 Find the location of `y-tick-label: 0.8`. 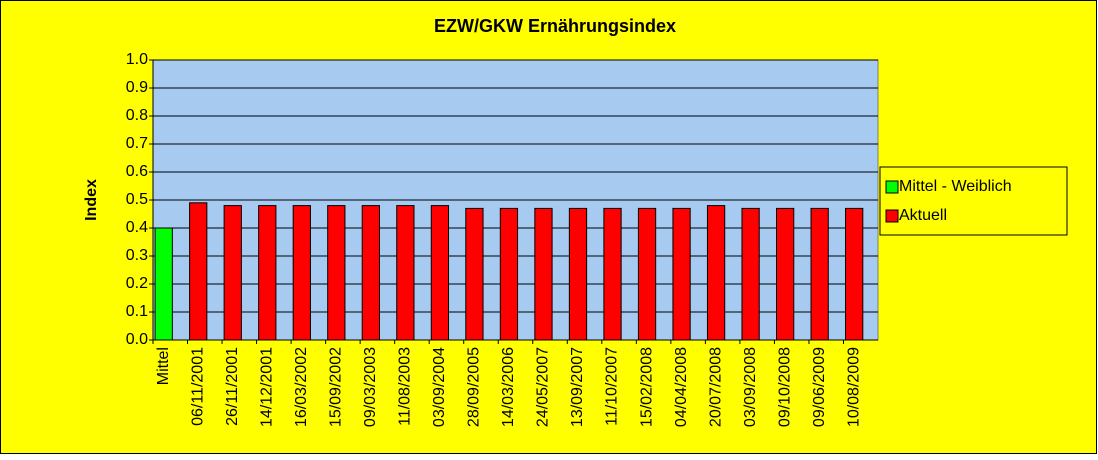

y-tick-label: 0.8 is located at coordinates (137, 115).